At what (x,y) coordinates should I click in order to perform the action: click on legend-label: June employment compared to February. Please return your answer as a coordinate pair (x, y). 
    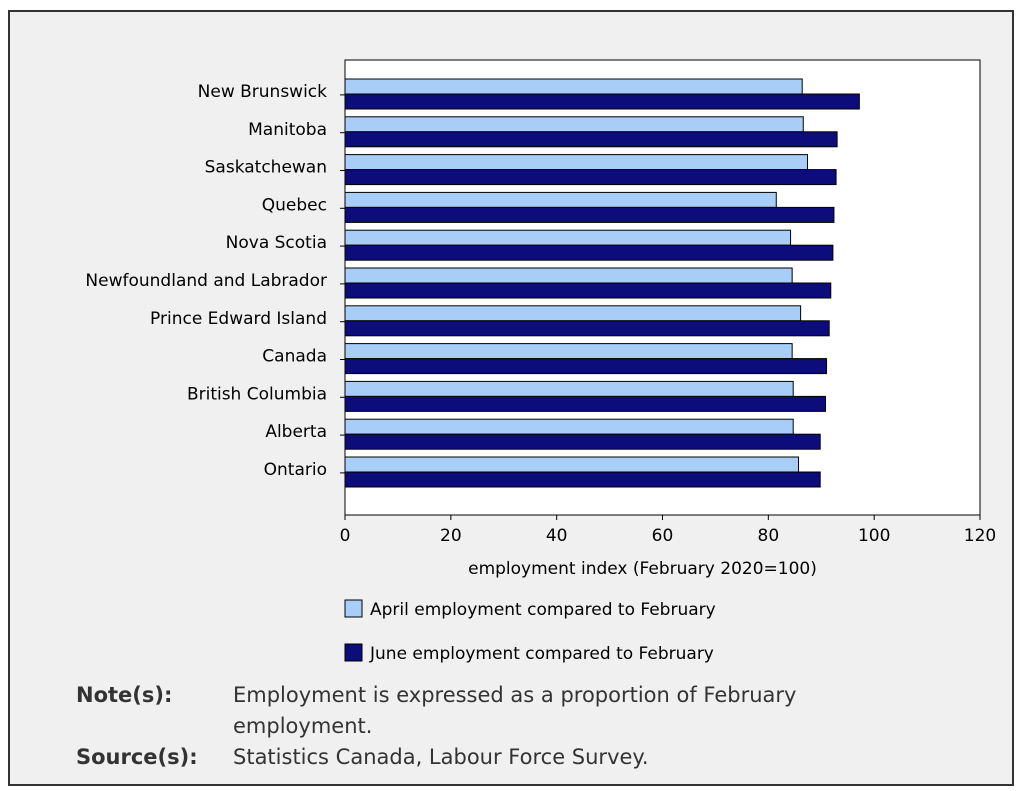
    Looking at the image, I should click on (541, 654).